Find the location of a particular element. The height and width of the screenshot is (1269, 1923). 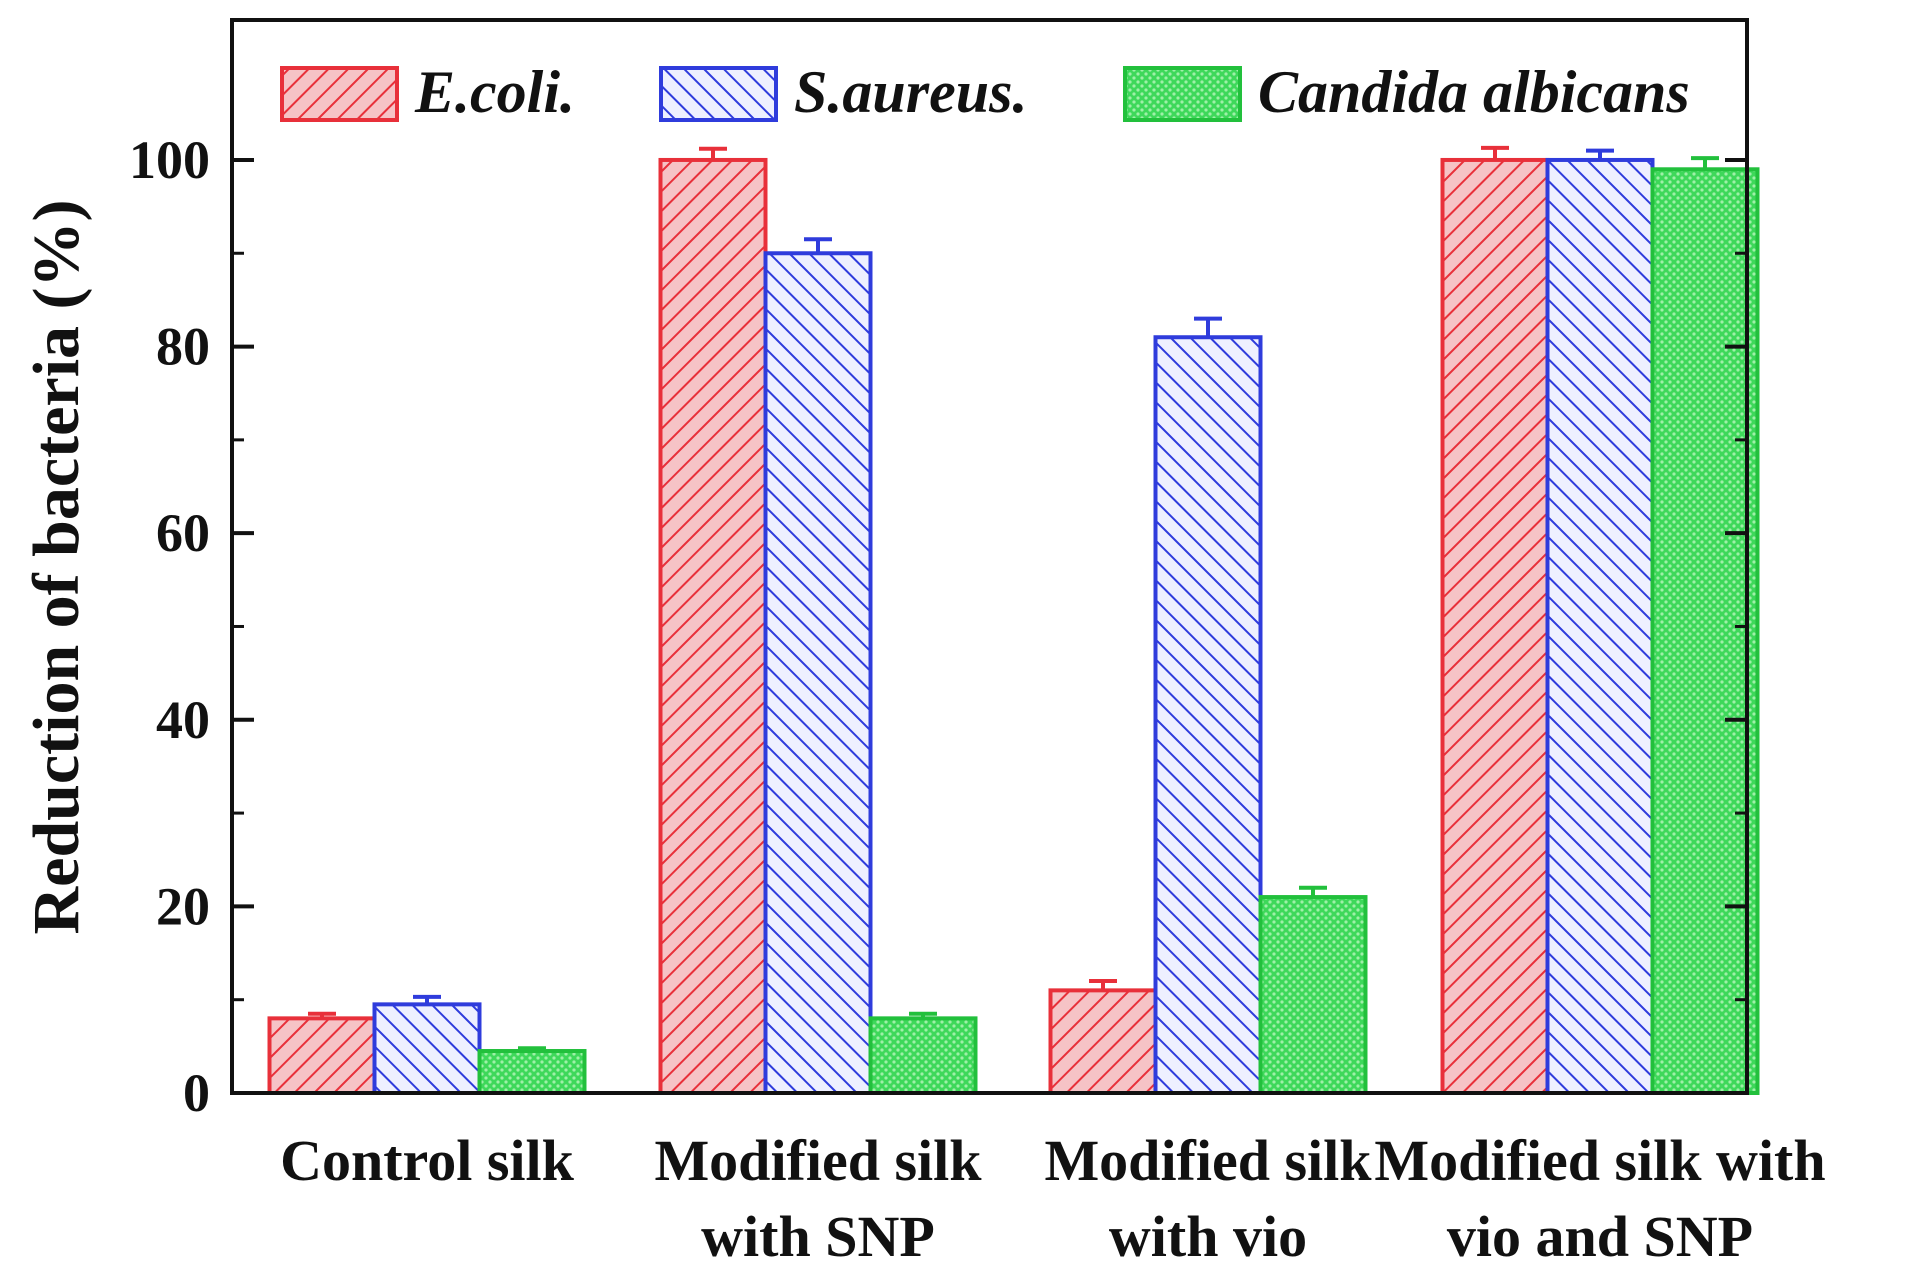

y-tick-label: 60 is located at coordinates (183, 533).